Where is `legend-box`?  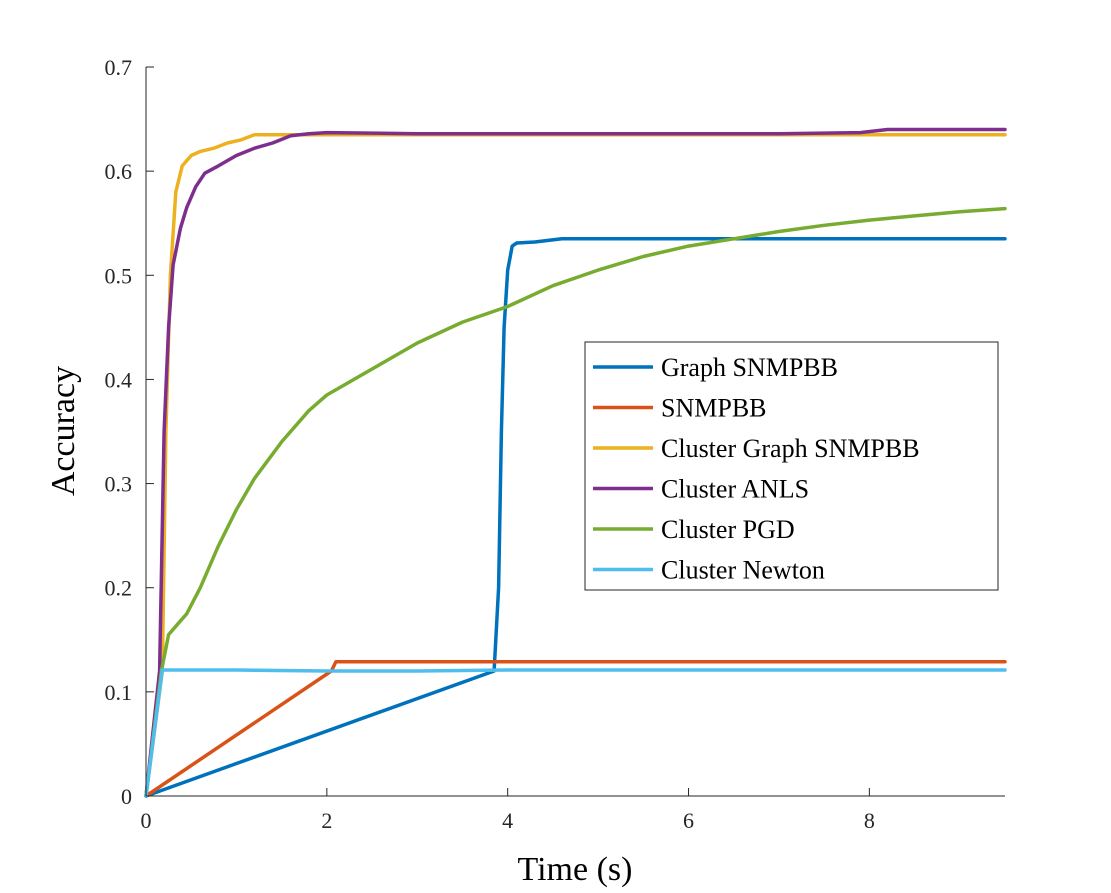 legend-box is located at coordinates (791, 466).